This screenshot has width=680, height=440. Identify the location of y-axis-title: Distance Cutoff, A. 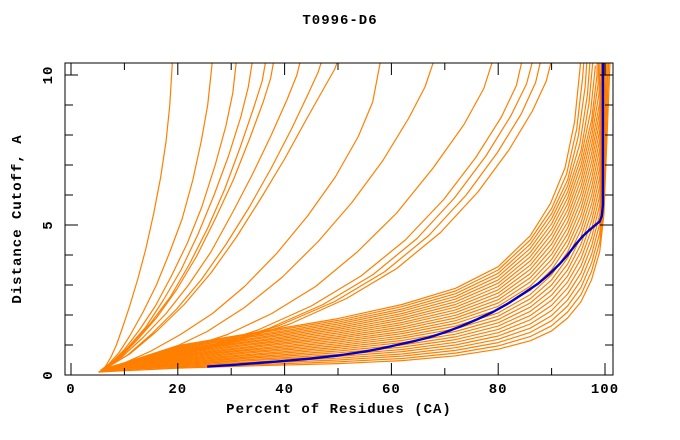
(18, 219).